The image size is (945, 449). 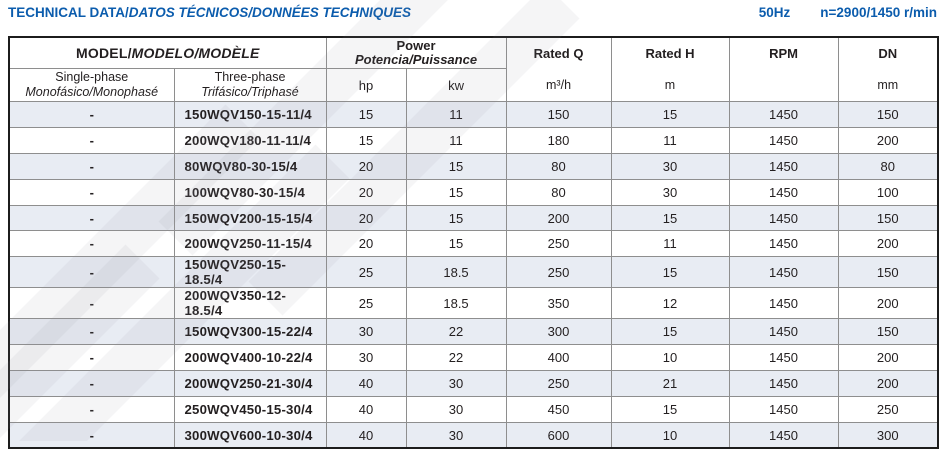 What do you see at coordinates (888, 435) in the screenshot?
I see `cell-dn: 300` at bounding box center [888, 435].